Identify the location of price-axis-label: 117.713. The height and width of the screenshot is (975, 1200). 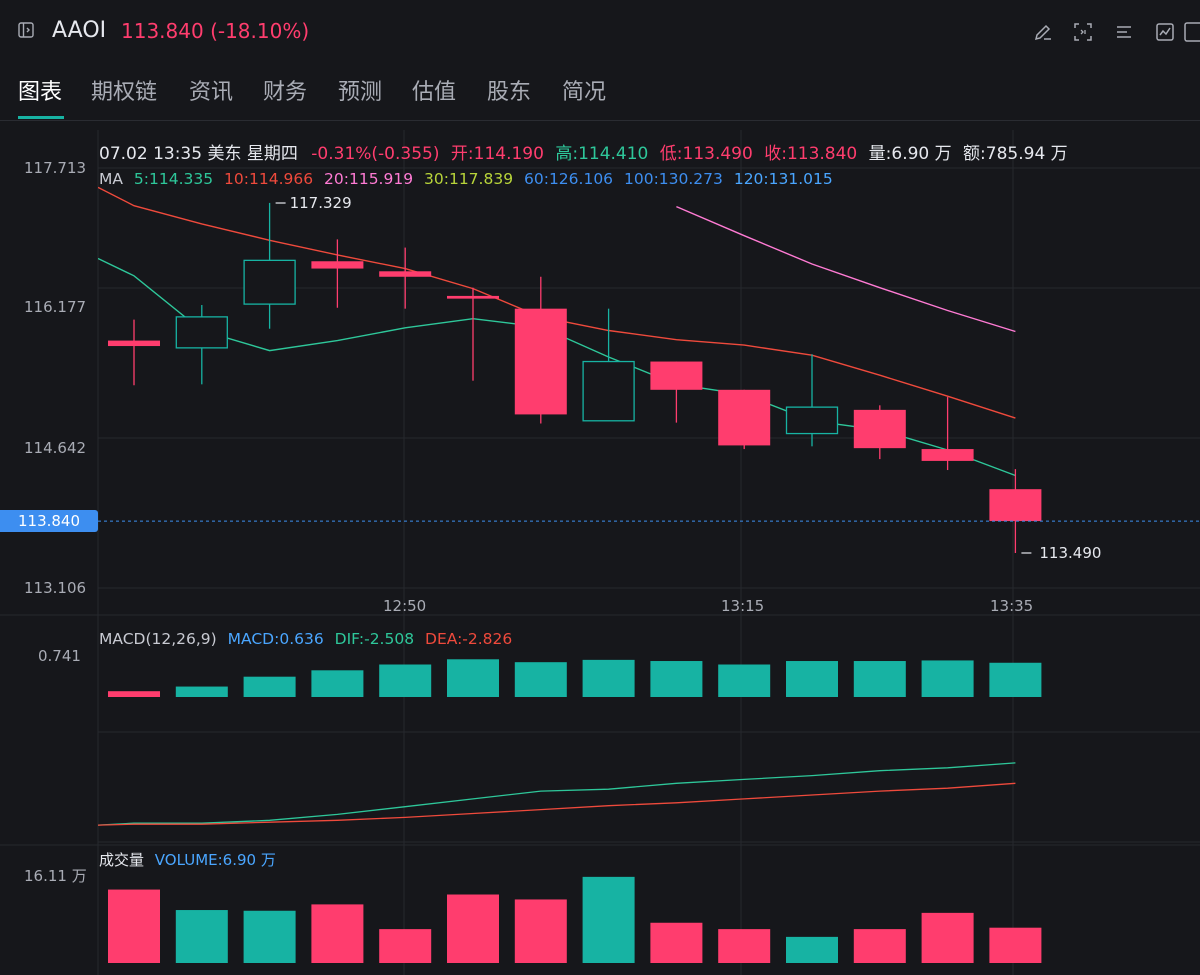
(55, 168).